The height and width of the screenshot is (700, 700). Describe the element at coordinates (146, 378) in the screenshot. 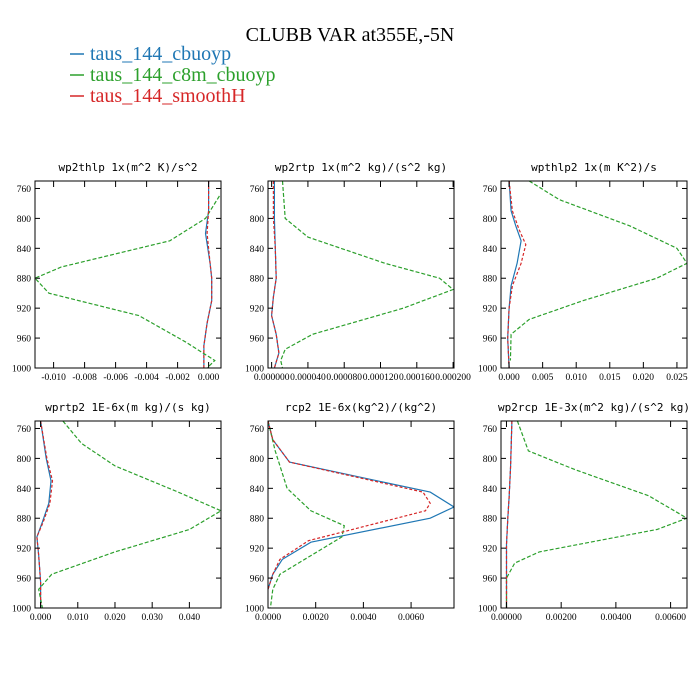

I see `x-tick-label: -0.004` at that location.